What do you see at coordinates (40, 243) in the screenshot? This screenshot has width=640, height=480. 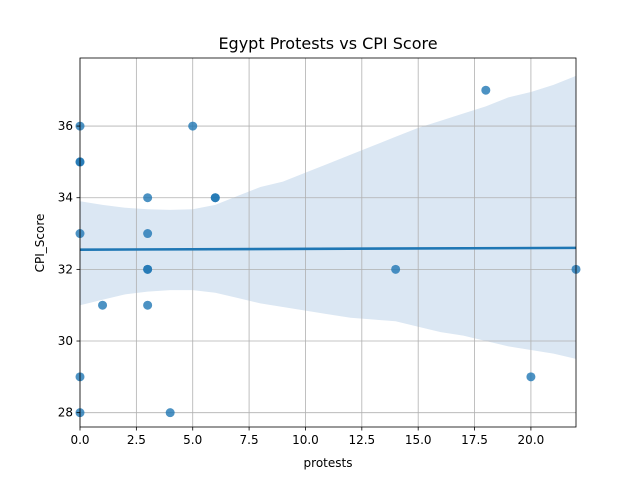 I see `y-axis-label: CPI_Score` at bounding box center [40, 243].